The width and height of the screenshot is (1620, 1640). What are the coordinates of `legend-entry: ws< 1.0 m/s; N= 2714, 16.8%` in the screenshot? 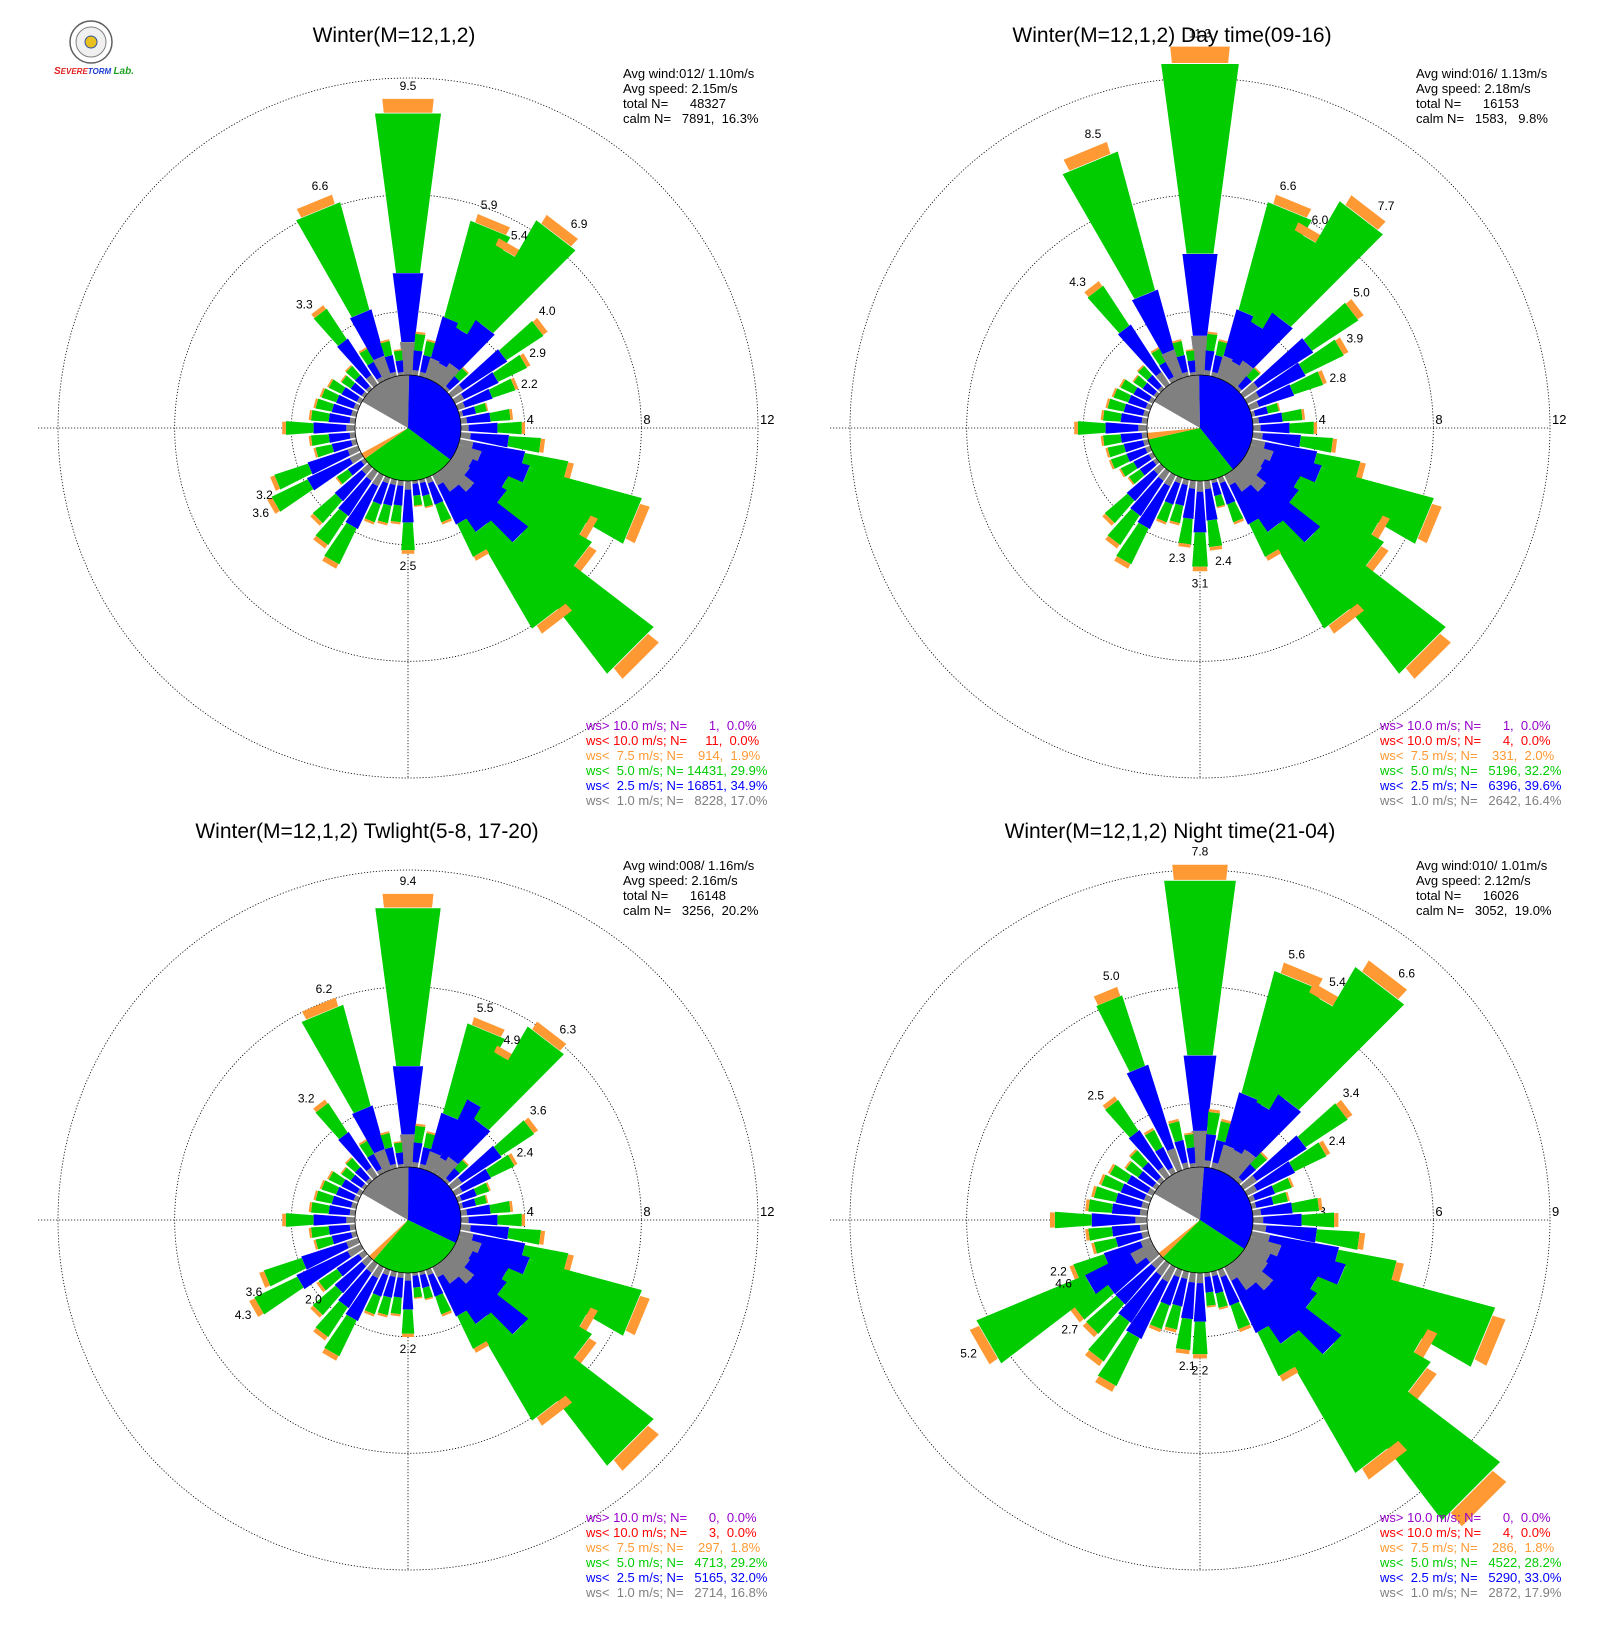 It's located at (676, 1592).